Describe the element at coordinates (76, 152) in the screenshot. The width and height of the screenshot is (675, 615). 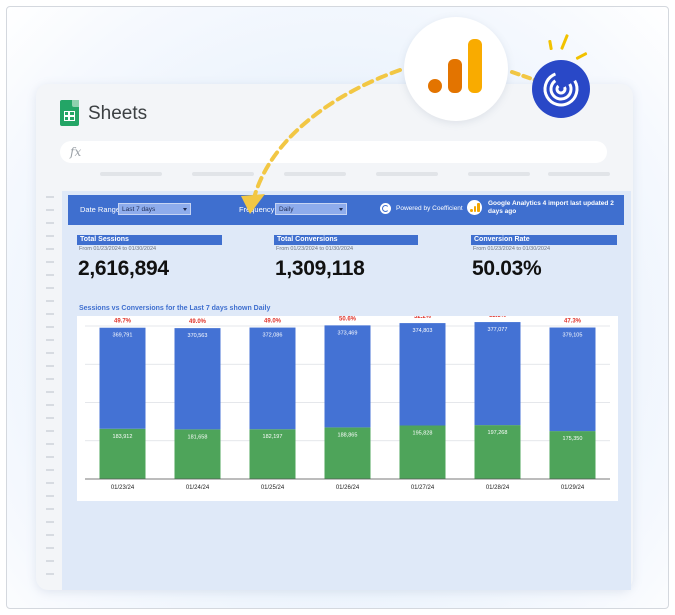
I see `fx-icon: fx` at that location.